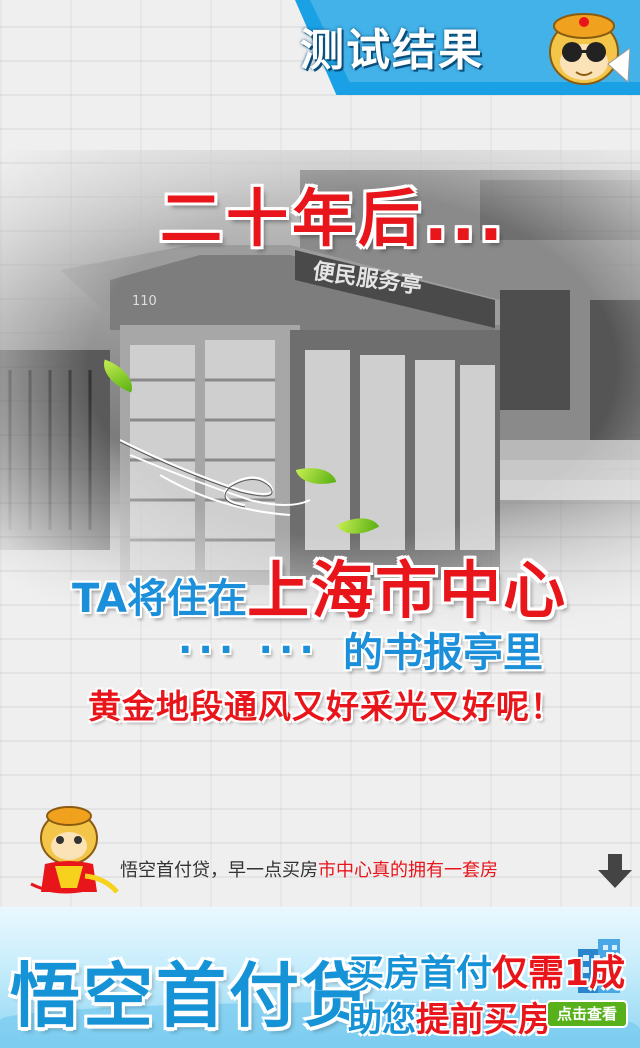 This screenshot has height=1048, width=640. I want to click on booth-number: 110, so click(144, 301).